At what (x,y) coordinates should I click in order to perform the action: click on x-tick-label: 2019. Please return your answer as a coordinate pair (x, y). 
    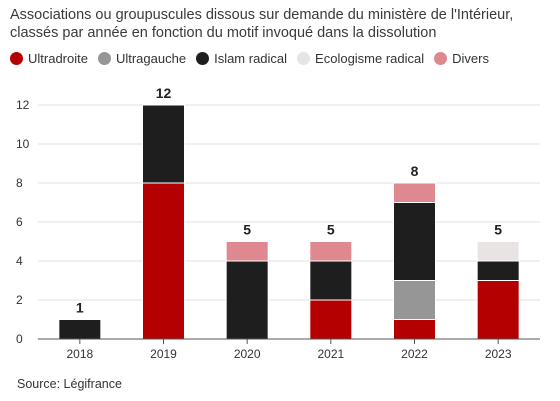
    Looking at the image, I should click on (163, 354).